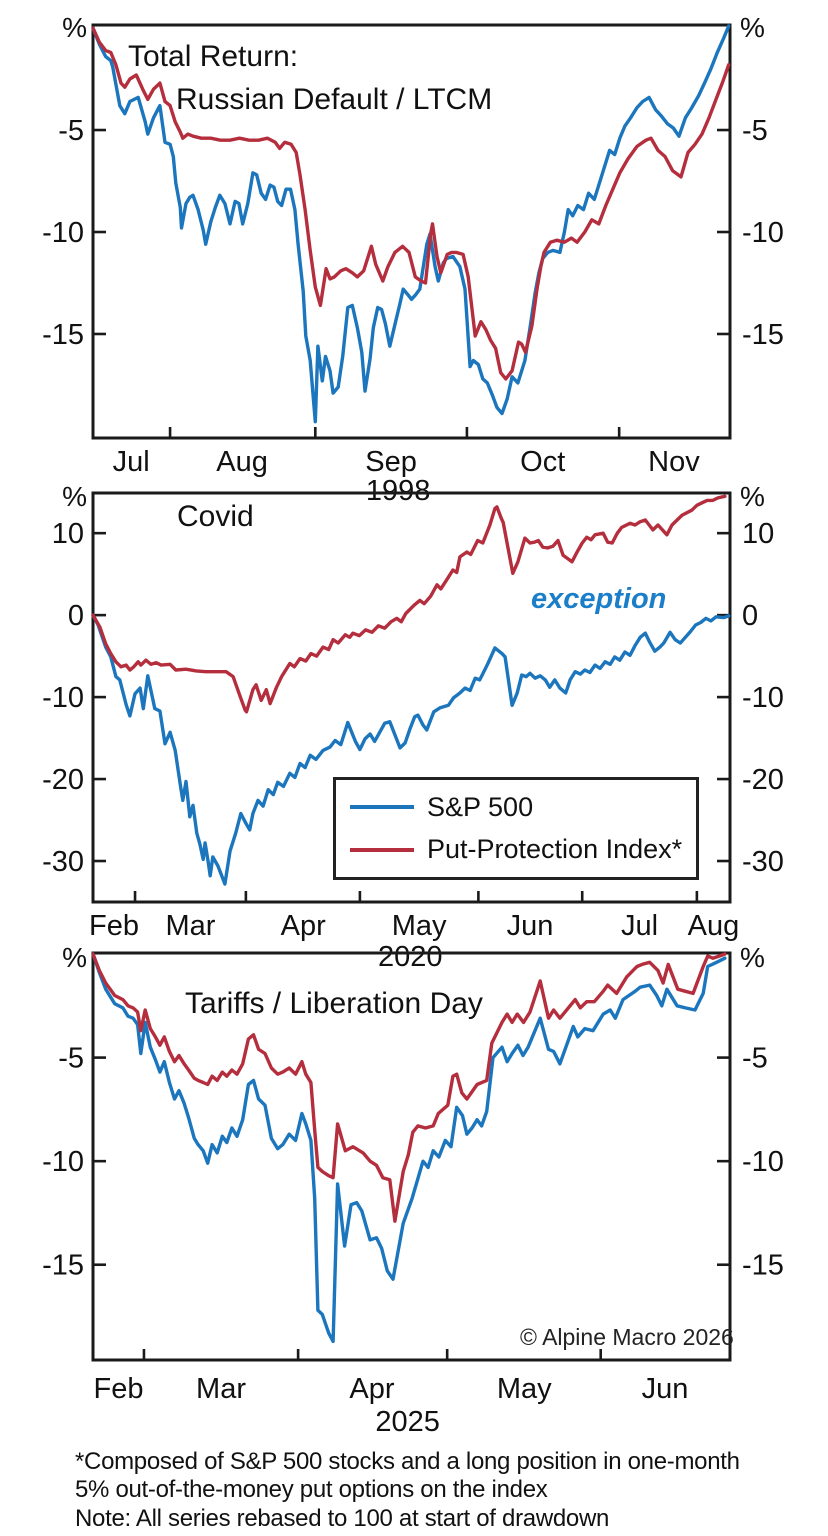  Describe the element at coordinates (674, 462) in the screenshot. I see `x-label-nov: Nov` at that location.